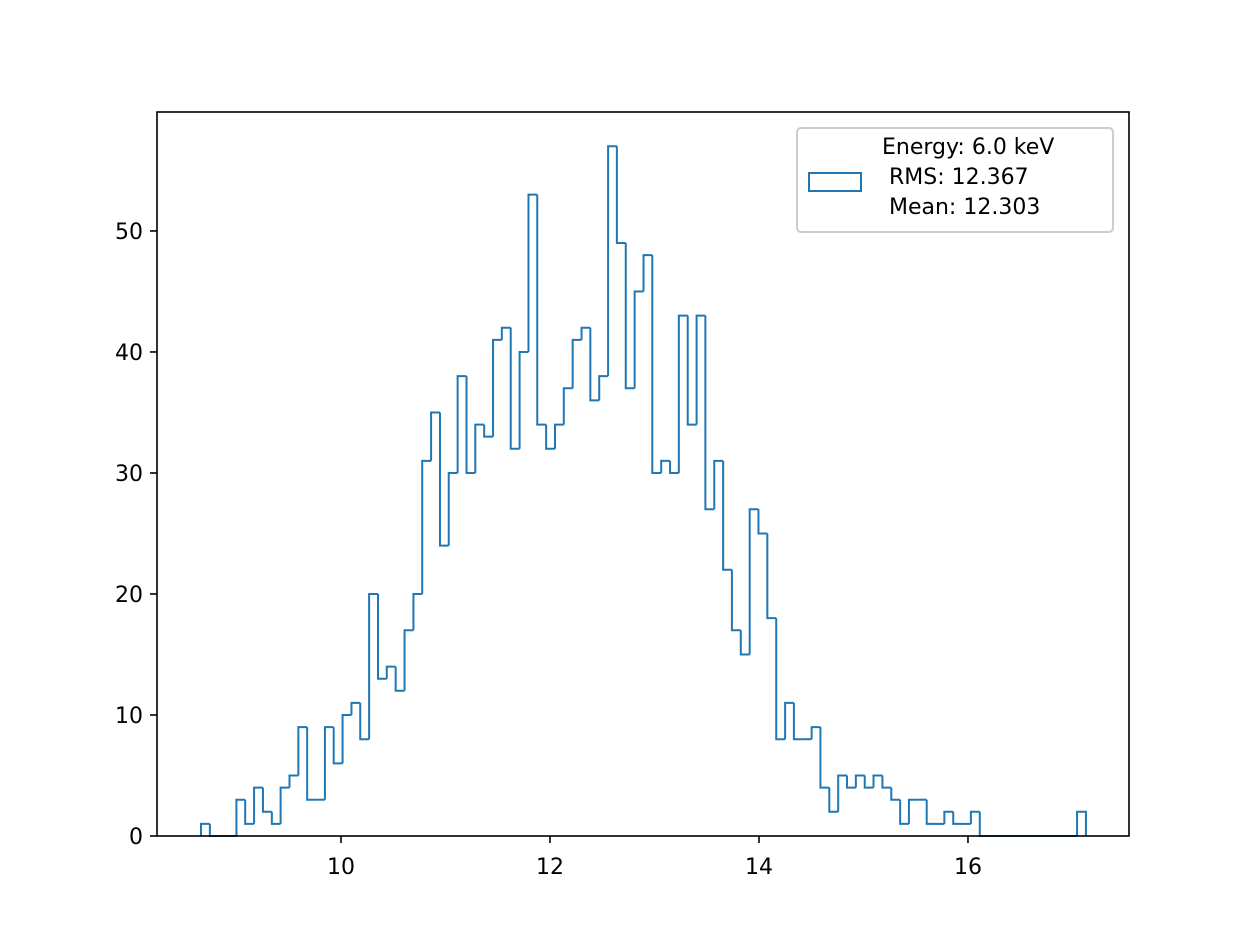  What do you see at coordinates (129, 595) in the screenshot?
I see `y-tick-label: 20` at bounding box center [129, 595].